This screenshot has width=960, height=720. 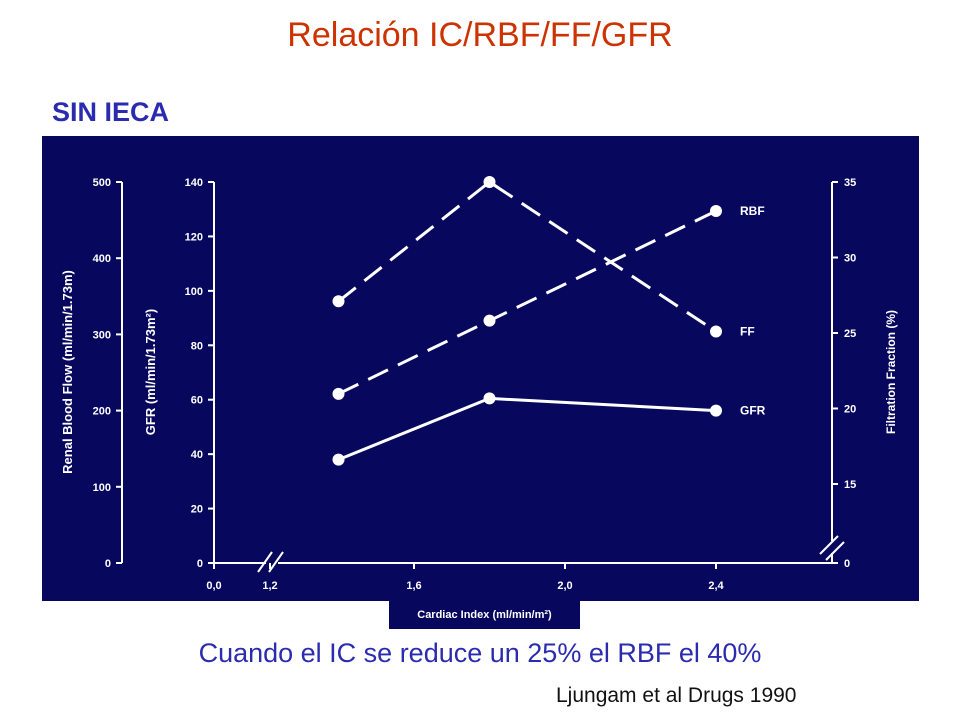 I want to click on ff-tick-label: 30, so click(x=850, y=259).